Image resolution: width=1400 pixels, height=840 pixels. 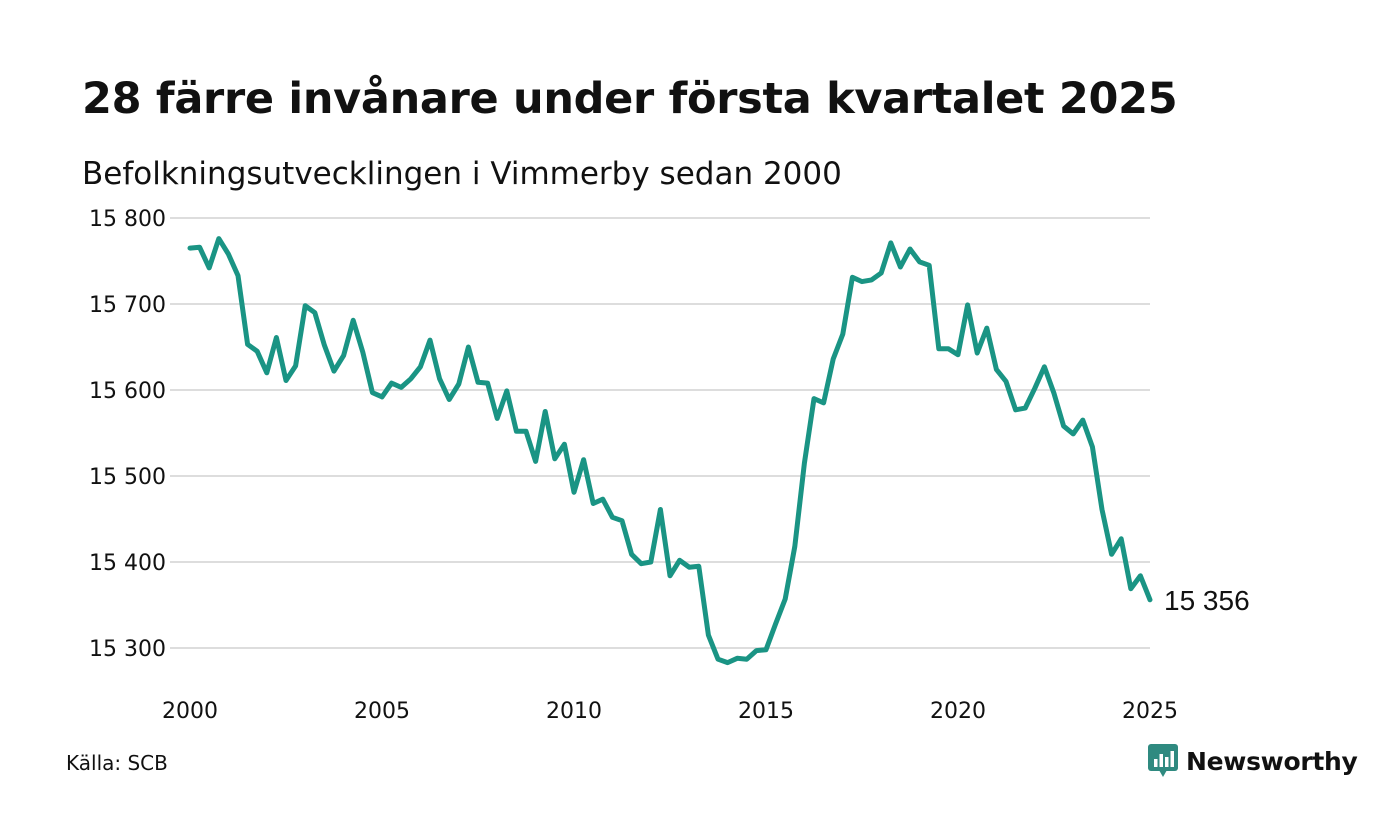 What do you see at coordinates (127, 391) in the screenshot?
I see `y-tick-label: 15 600` at bounding box center [127, 391].